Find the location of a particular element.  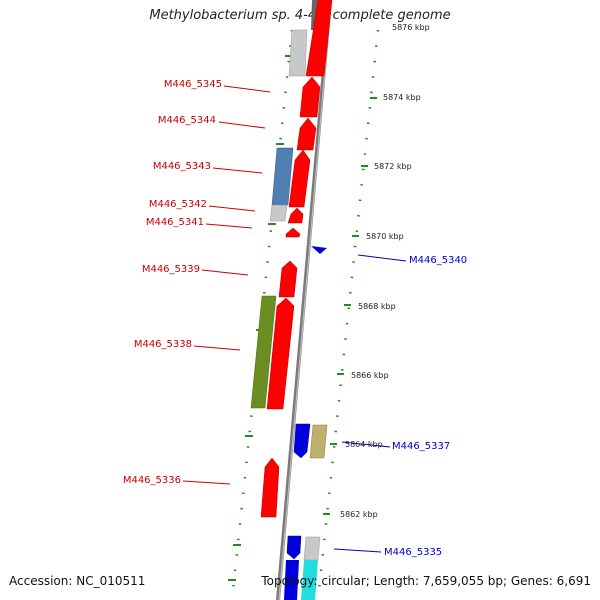

scale-label: 5868 kbp is located at coordinates (377, 306).